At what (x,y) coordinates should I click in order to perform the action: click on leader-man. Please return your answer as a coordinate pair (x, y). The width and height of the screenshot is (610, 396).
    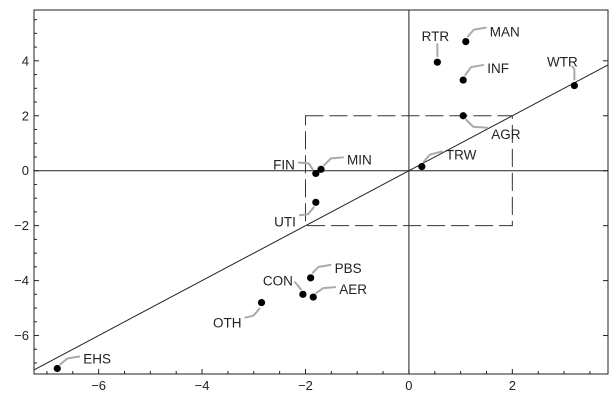
    Looking at the image, I should click on (476, 32).